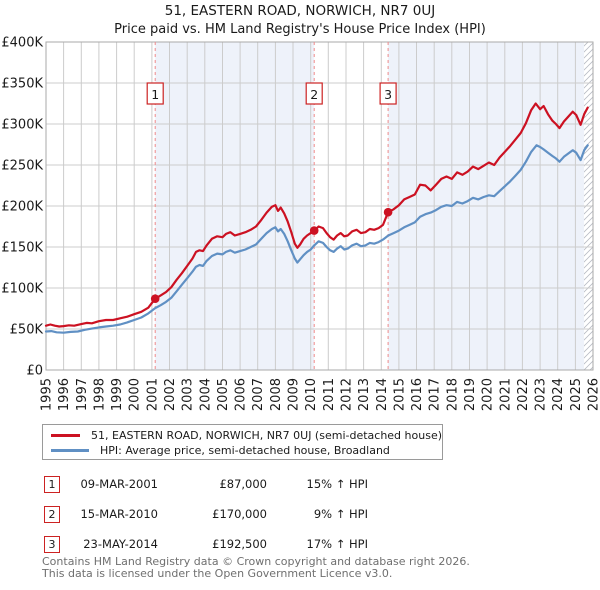 Image resolution: width=600 pixels, height=590 pixels. What do you see at coordinates (258, 394) in the screenshot?
I see `x-axis-tick-label: 2007` at bounding box center [258, 394].